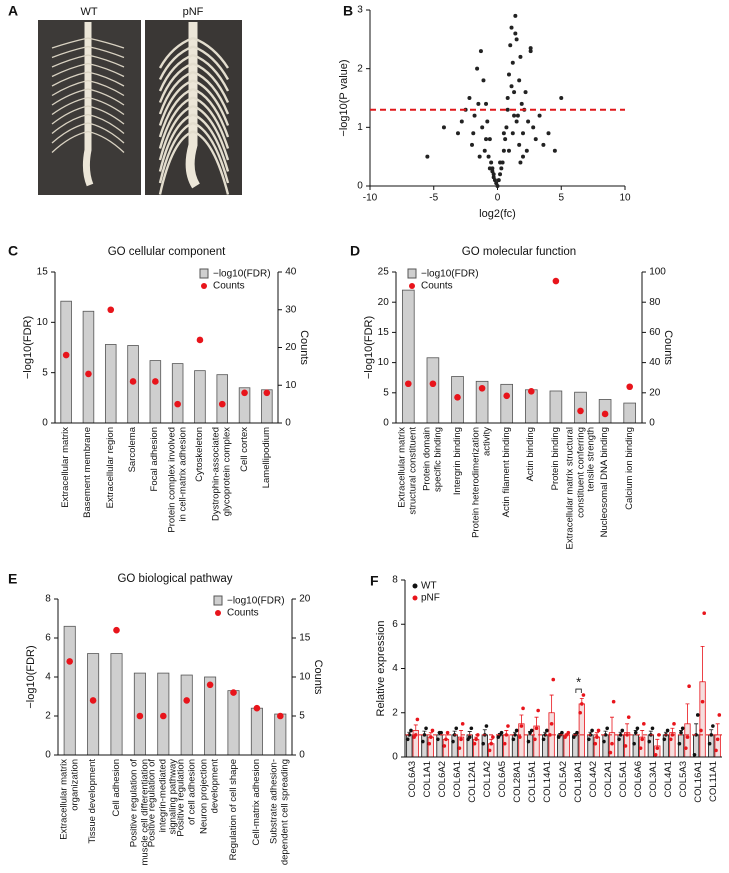  What do you see at coordinates (415, 586) in the screenshot?
I see `legend-swatch` at bounding box center [415, 586].